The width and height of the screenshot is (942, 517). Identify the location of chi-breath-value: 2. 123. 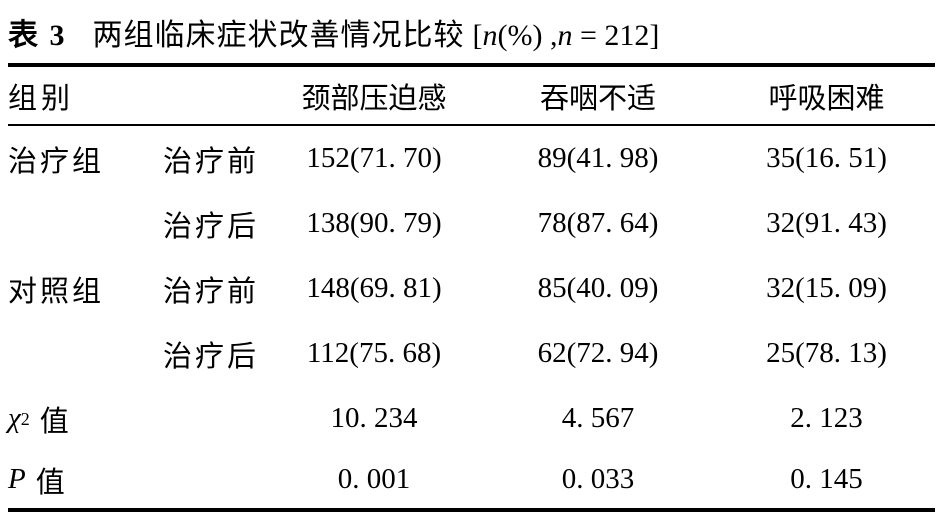
(826, 418).